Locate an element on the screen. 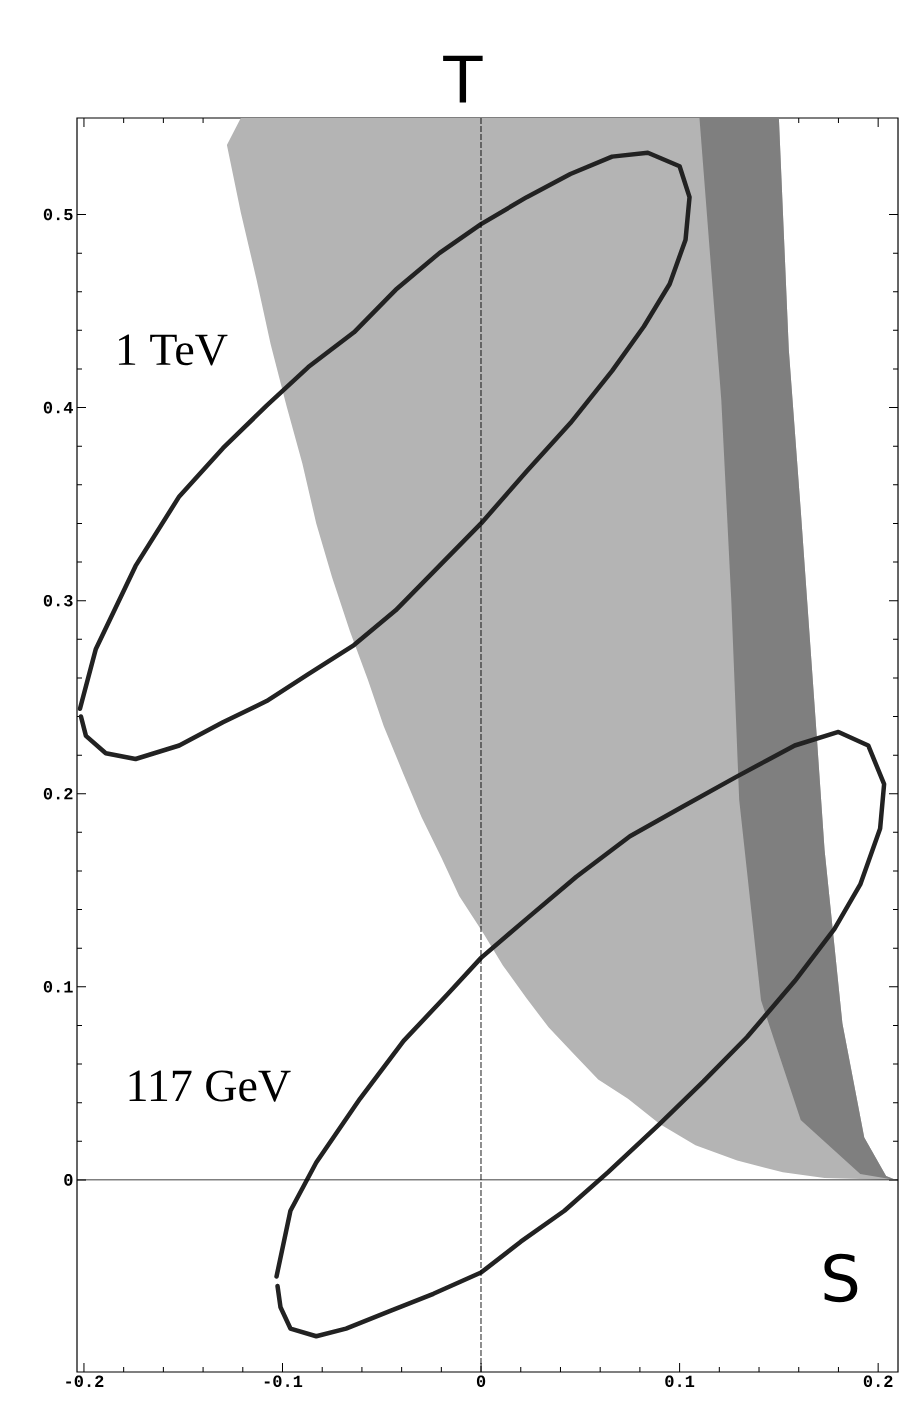 The width and height of the screenshot is (900, 1412). x-tick-label: -0.2 is located at coordinates (85, 1381).